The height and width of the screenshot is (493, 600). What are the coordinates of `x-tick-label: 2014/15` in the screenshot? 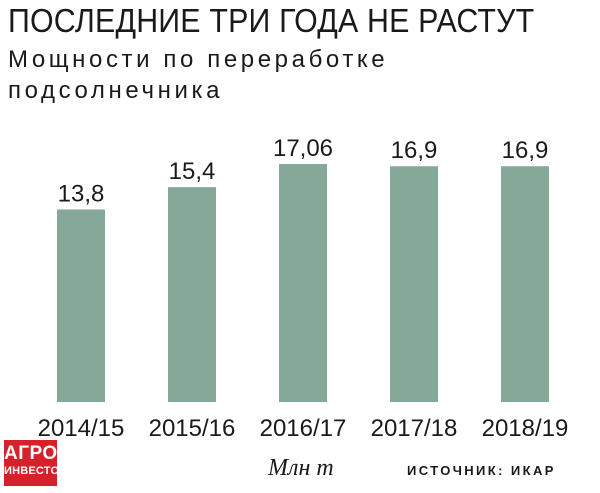 It's located at (81, 428).